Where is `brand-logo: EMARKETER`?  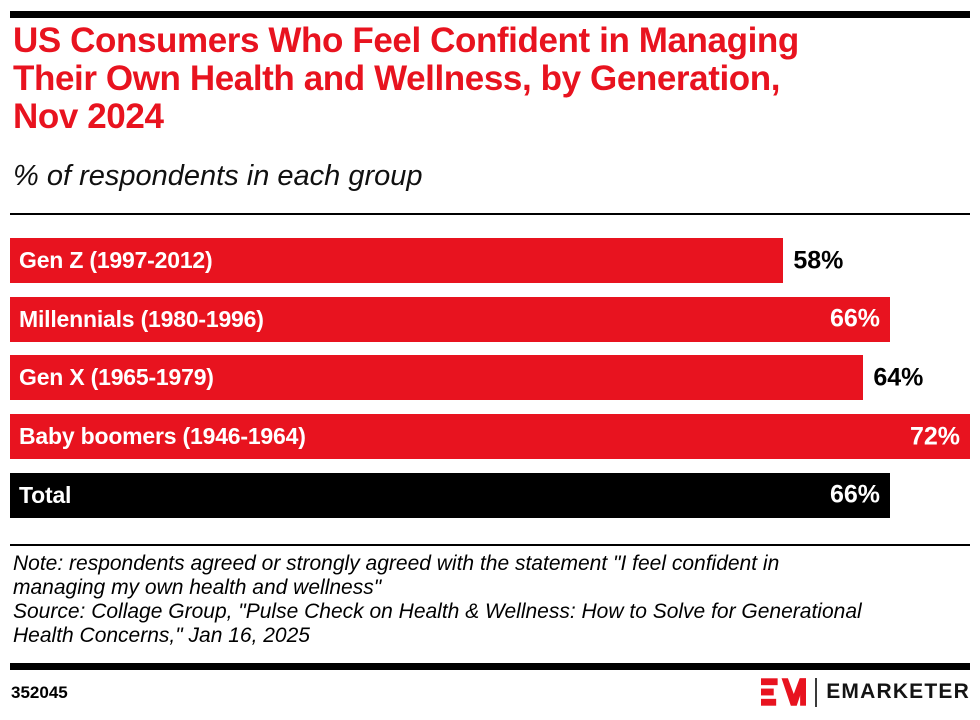 brand-logo: EMARKETER is located at coordinates (865, 692).